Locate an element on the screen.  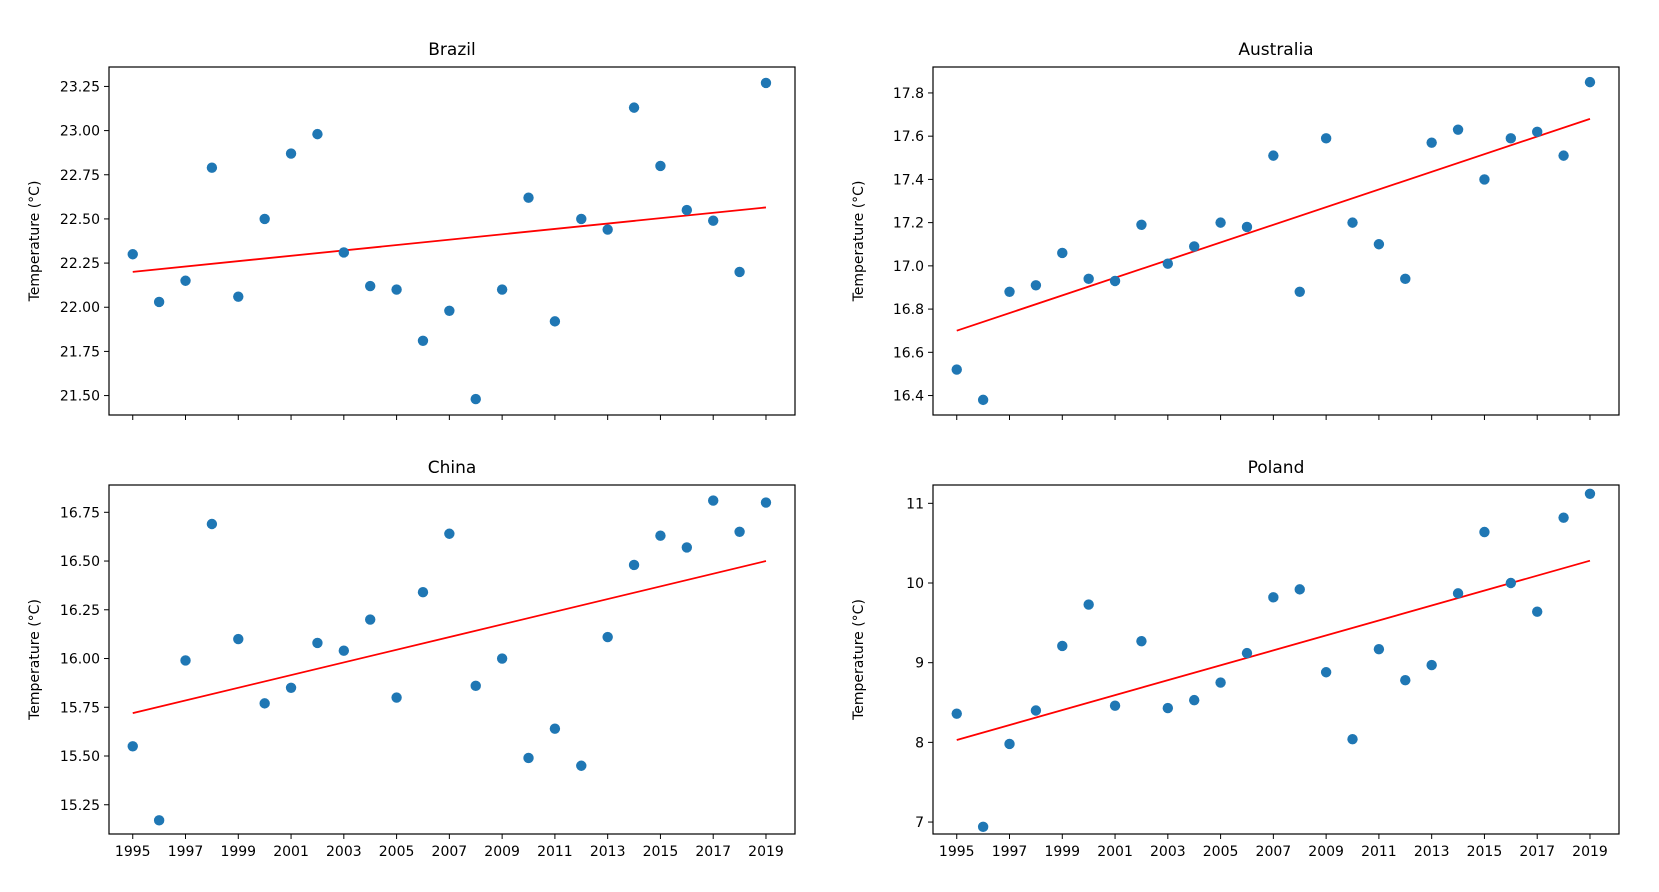
y-tick-label: 21.50 is located at coordinates (80, 397).